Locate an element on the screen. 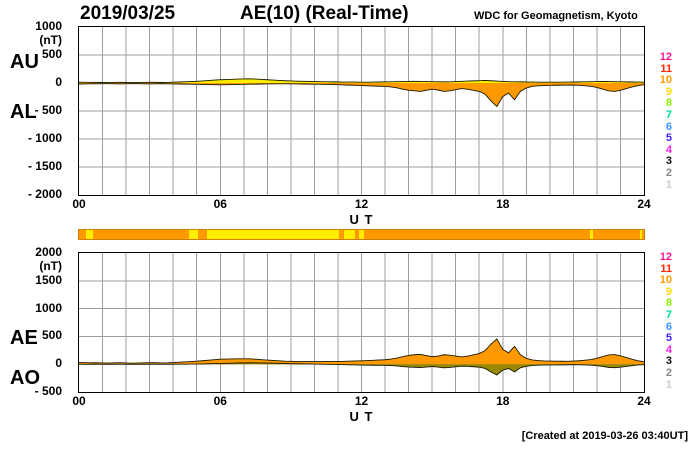 Image resolution: width=700 pixels, height=450 pixels. y-tick-label: - 1500 is located at coordinates (44, 166).